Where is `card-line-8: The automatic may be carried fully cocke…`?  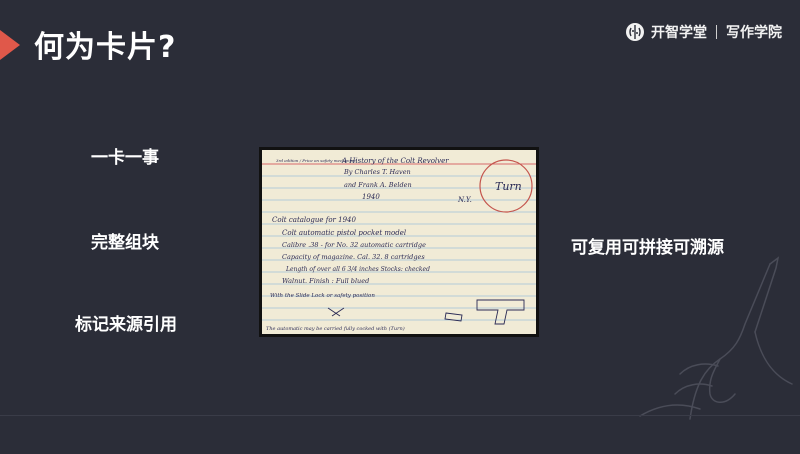
card-line-8: The automatic may be carried fully cocke… is located at coordinates (335, 328).